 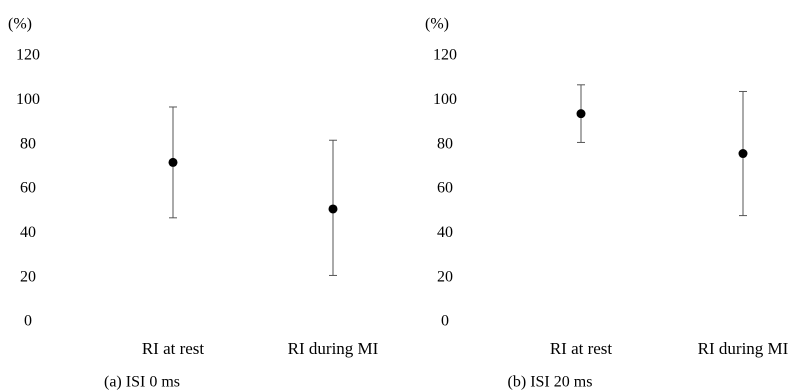 What do you see at coordinates (550, 382) in the screenshot?
I see `panel-caption: (b) ISI 20 ms` at bounding box center [550, 382].